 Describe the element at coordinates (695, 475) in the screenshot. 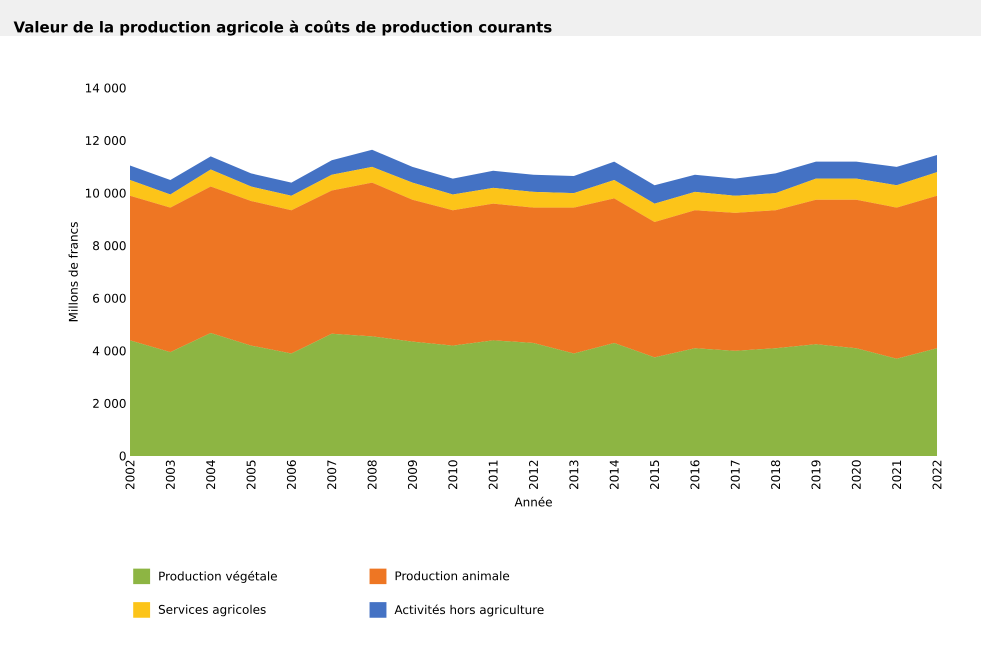

I see `x-tick-label: 2016` at that location.